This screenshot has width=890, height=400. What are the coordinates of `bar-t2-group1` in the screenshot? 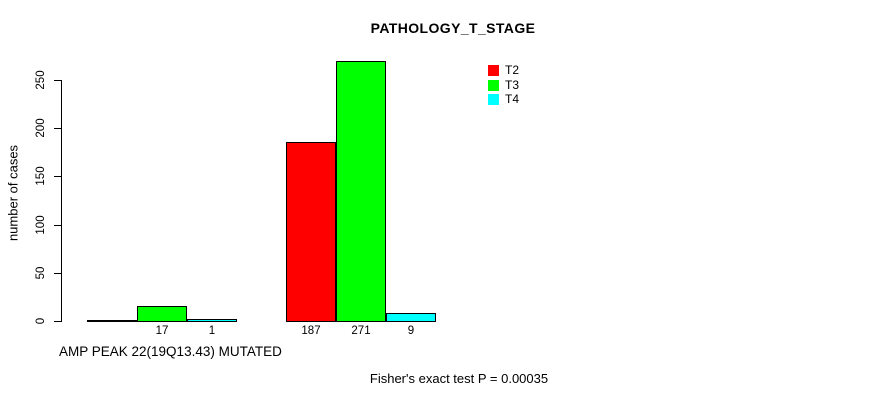 It's located at (112, 321).